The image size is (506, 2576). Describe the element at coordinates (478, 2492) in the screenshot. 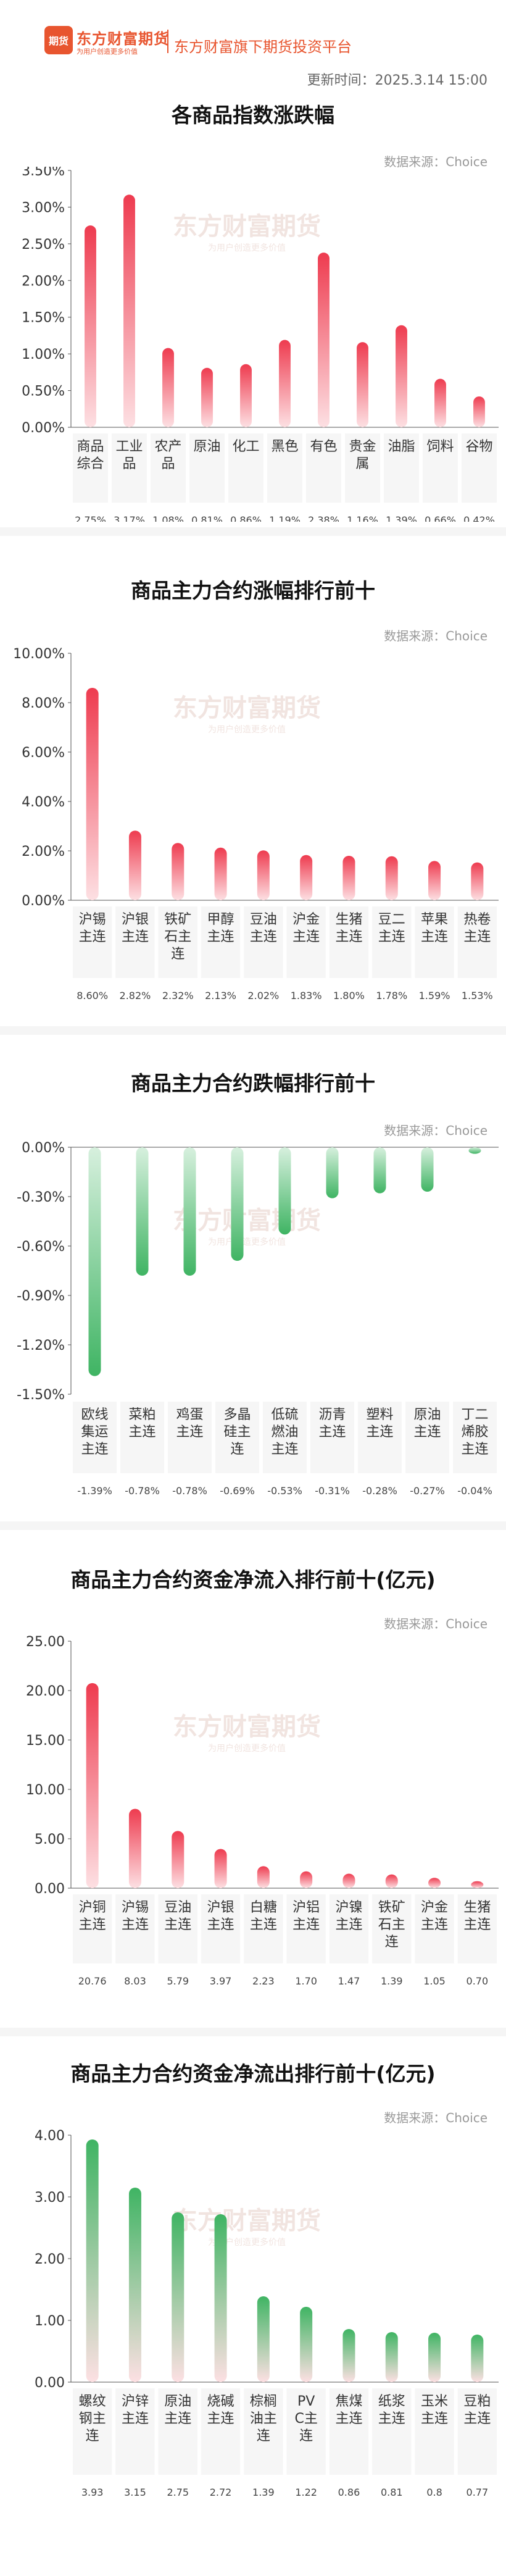

I see `data-value-label: 0.77` at that location.